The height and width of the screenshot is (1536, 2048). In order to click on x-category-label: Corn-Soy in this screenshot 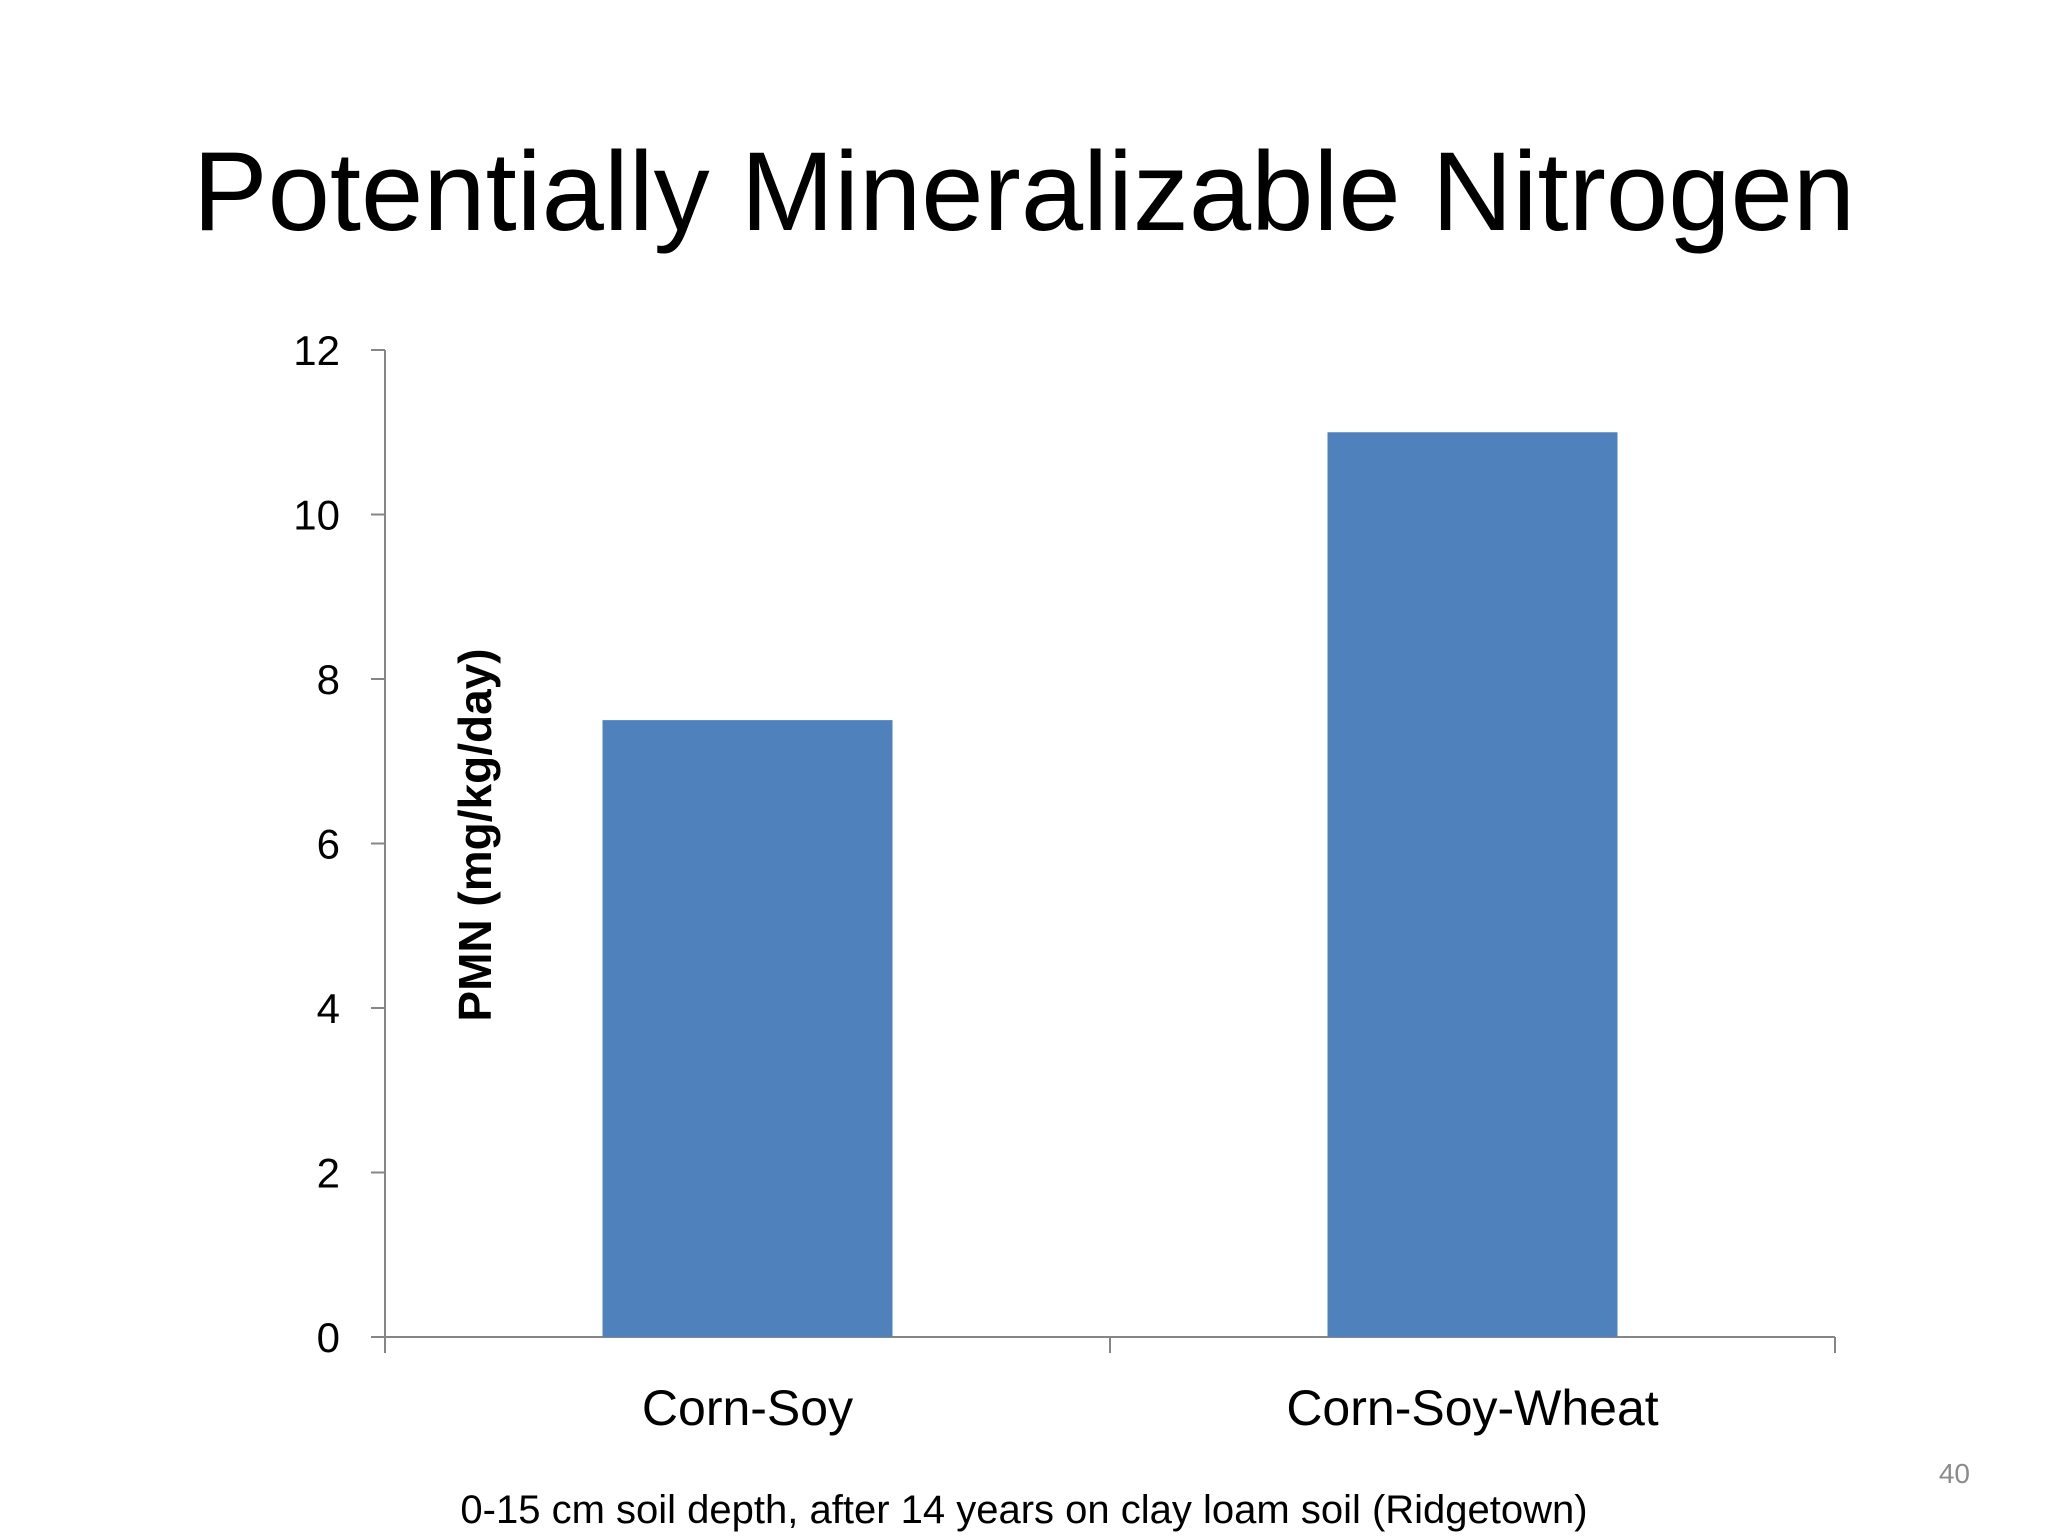, I will do `click(747, 1408)`.